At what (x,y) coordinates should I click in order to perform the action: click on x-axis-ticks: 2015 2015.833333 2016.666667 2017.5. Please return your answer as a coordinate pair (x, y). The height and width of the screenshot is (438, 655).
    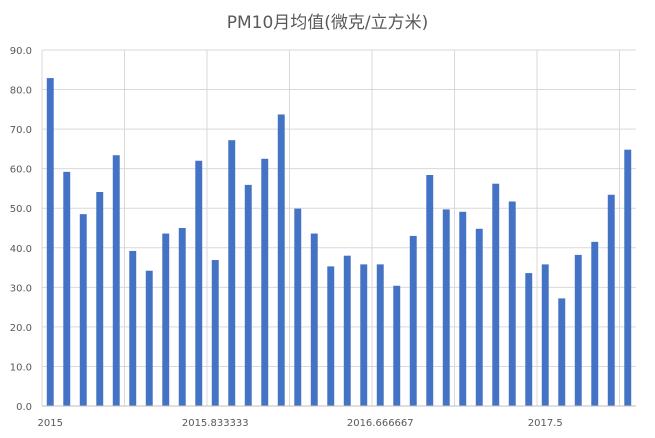
    Looking at the image, I should click on (300, 423).